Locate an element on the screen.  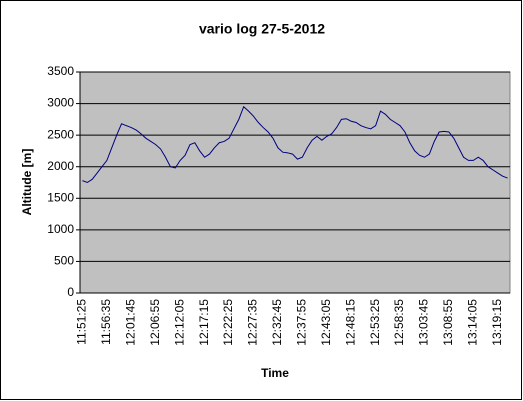
x-tick-label: 13:08:55 is located at coordinates (448, 322).